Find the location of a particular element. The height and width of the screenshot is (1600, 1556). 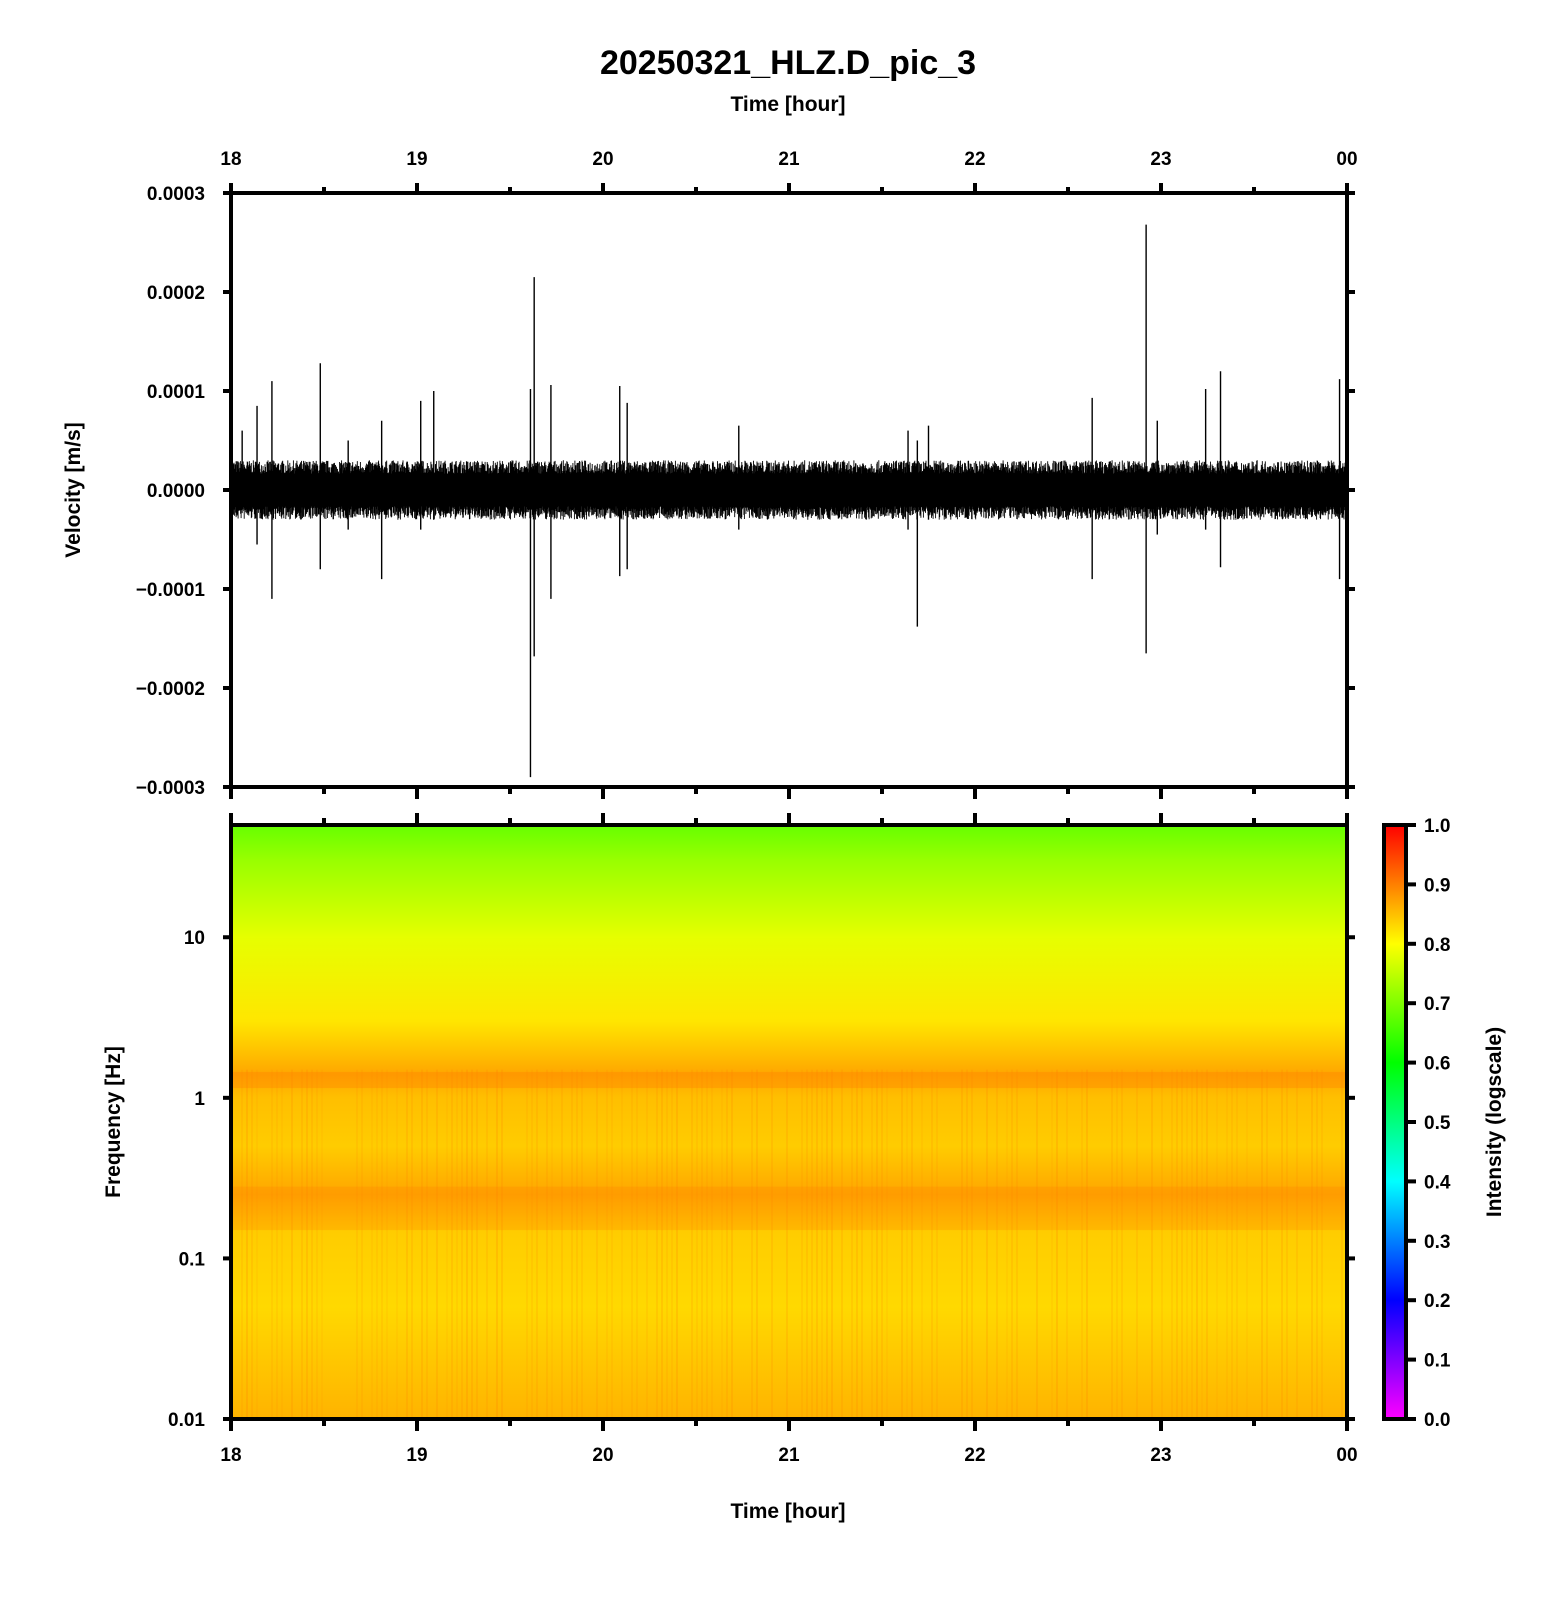

top-x-tick-label: 20 is located at coordinates (602, 159).